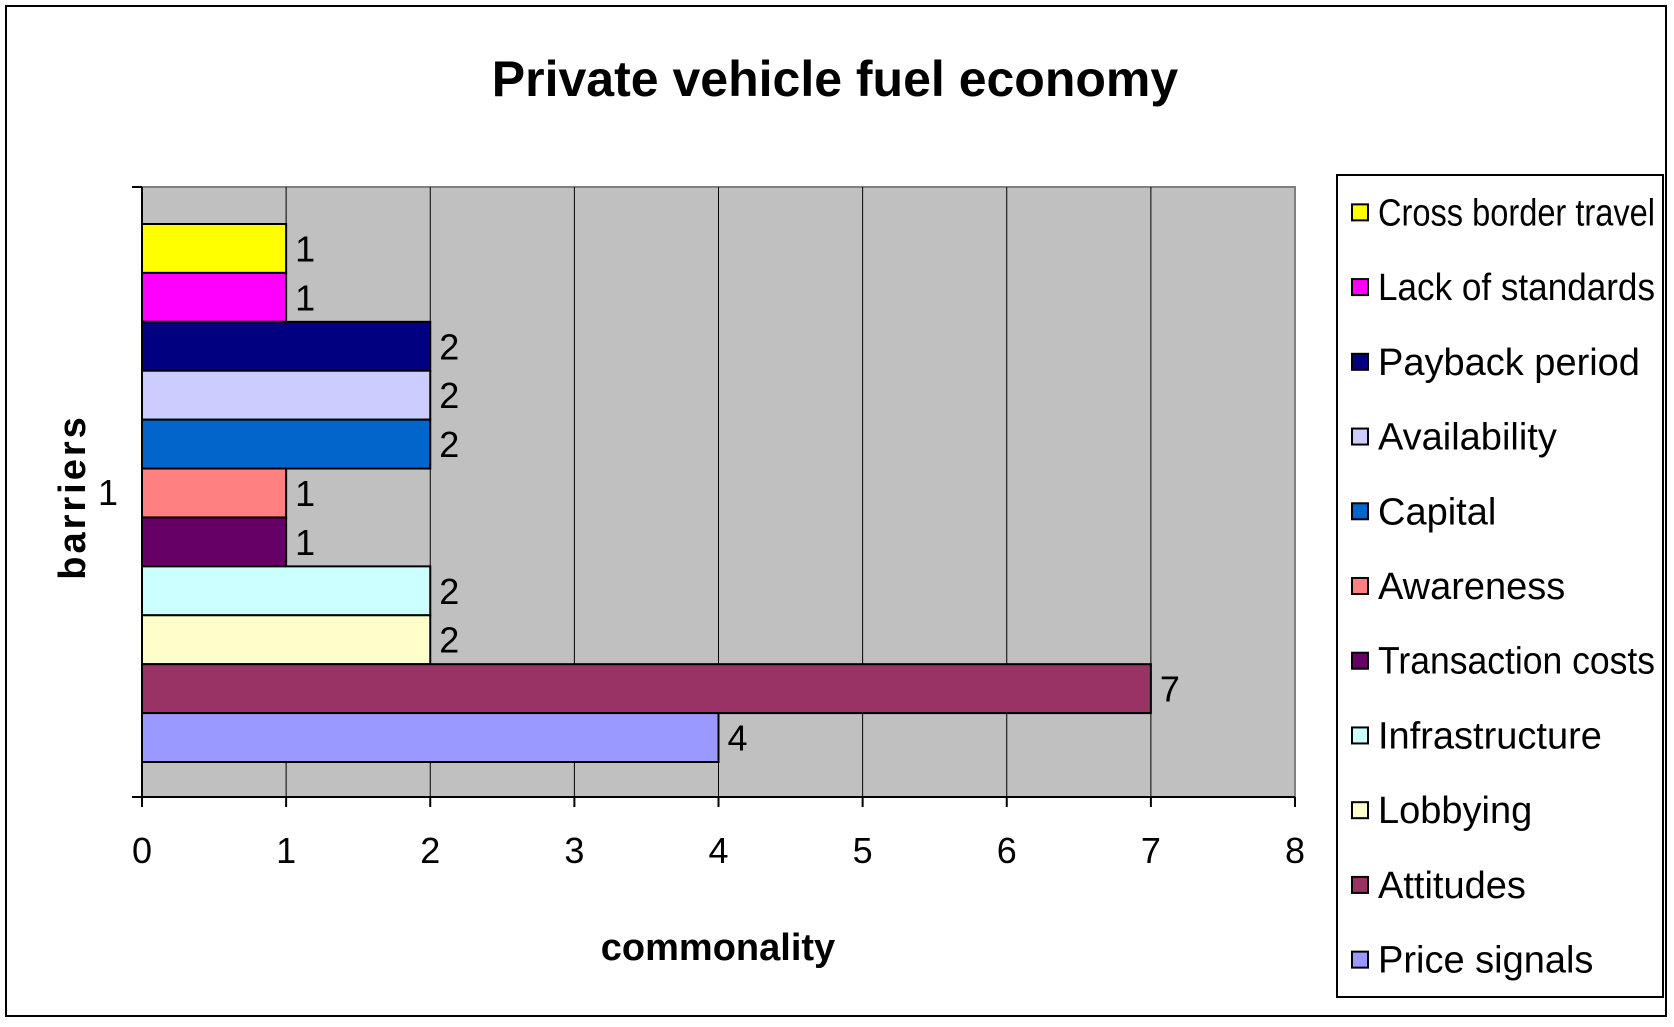 This screenshot has height=1027, width=1674. What do you see at coordinates (73, 497) in the screenshot?
I see `y-axis-title: barriers` at bounding box center [73, 497].